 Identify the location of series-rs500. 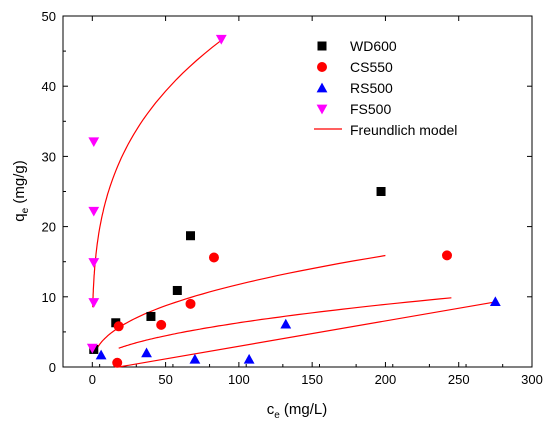
(298, 330).